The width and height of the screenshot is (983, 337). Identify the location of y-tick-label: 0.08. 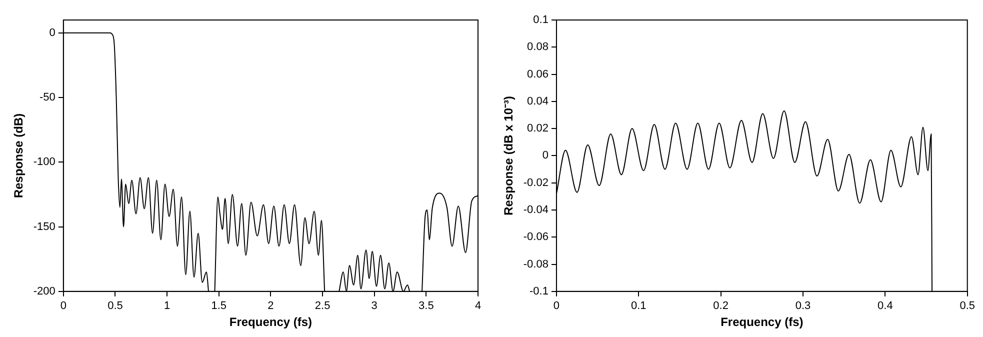
(537, 47).